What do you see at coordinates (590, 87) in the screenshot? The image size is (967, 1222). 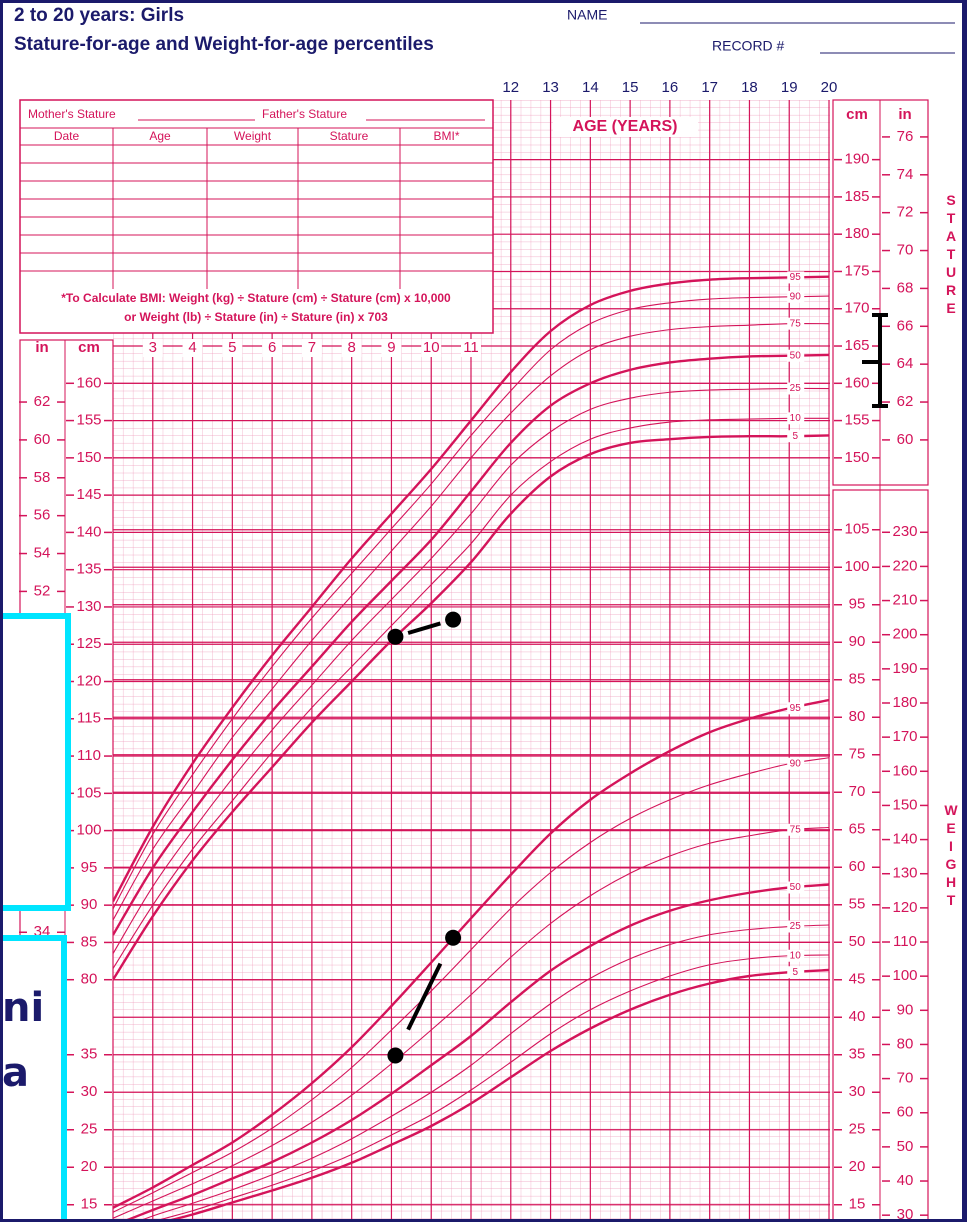 I see `x-tick-label: 14` at bounding box center [590, 87].